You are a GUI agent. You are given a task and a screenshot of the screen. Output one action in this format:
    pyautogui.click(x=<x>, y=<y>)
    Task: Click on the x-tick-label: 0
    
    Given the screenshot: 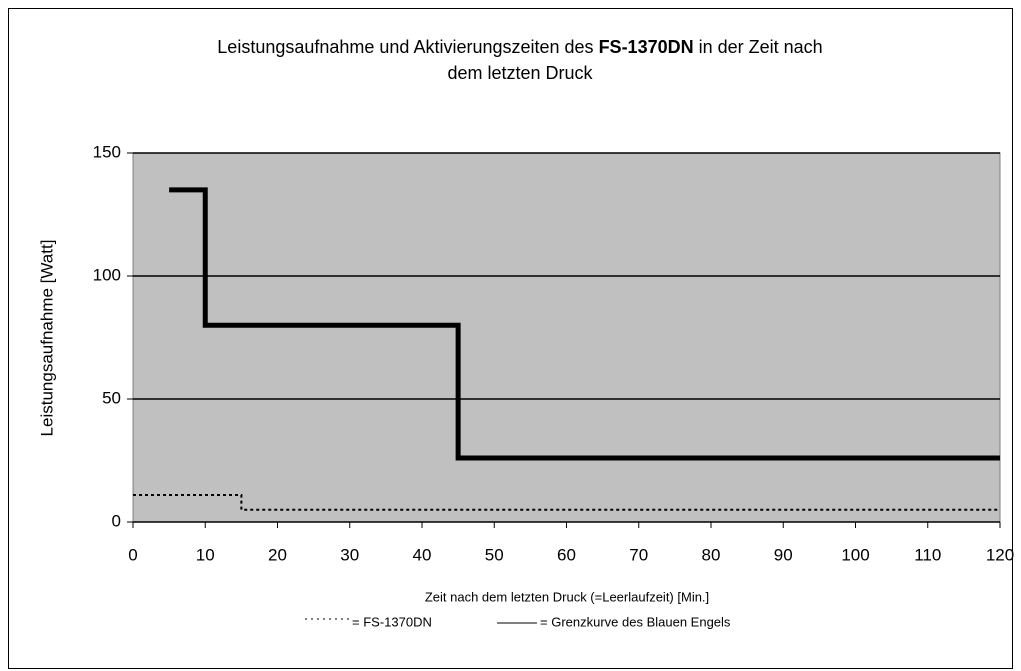 What is the action you would take?
    pyautogui.click(x=132, y=554)
    